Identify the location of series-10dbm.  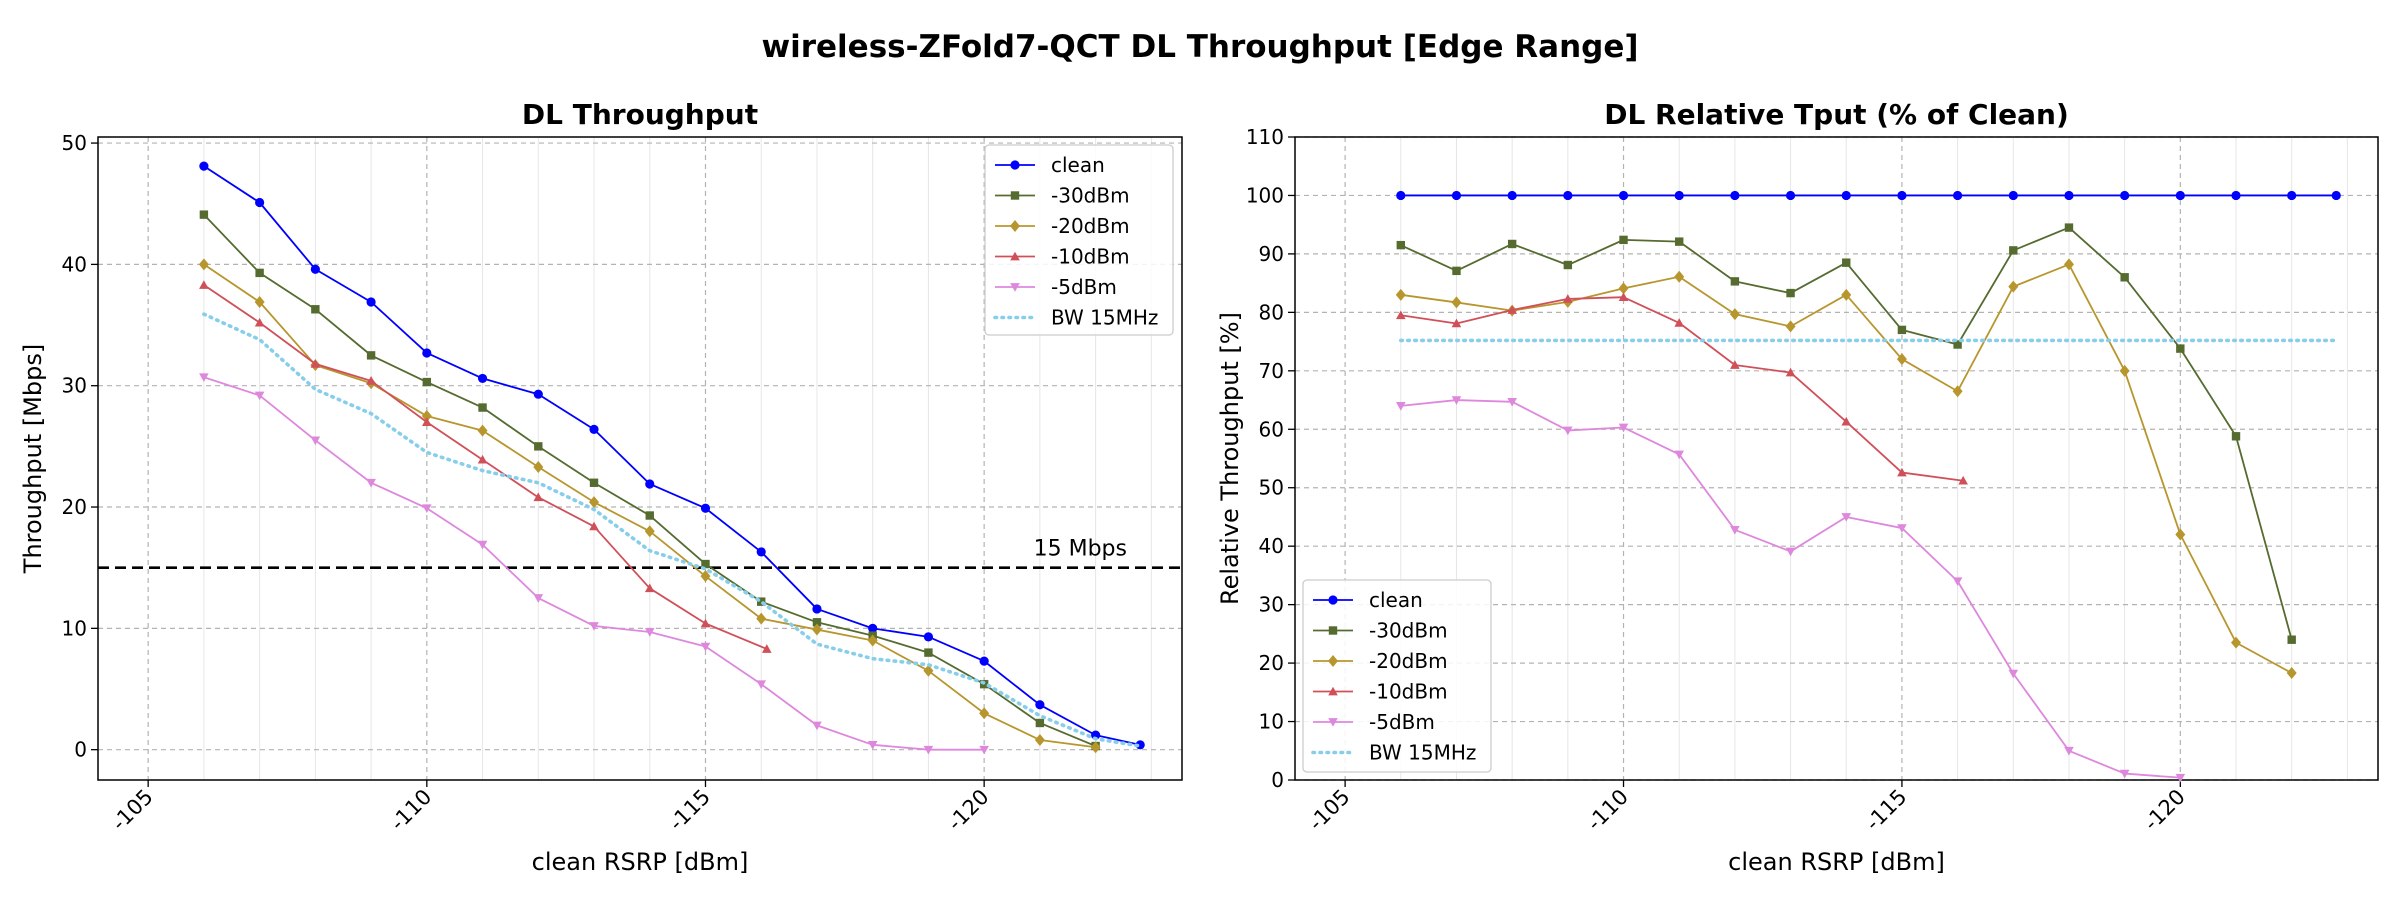
(485, 466).